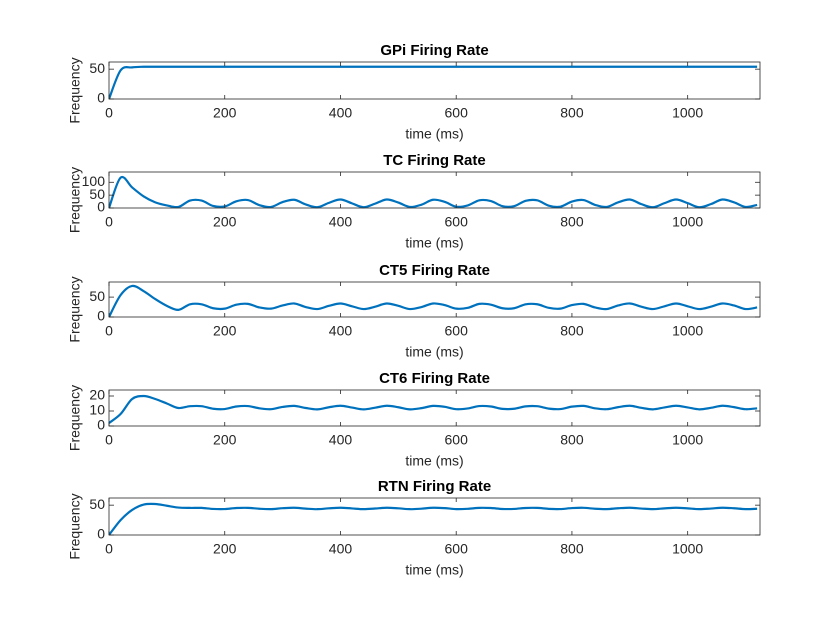  I want to click on chart-title: TC Firing Rate, so click(434, 160).